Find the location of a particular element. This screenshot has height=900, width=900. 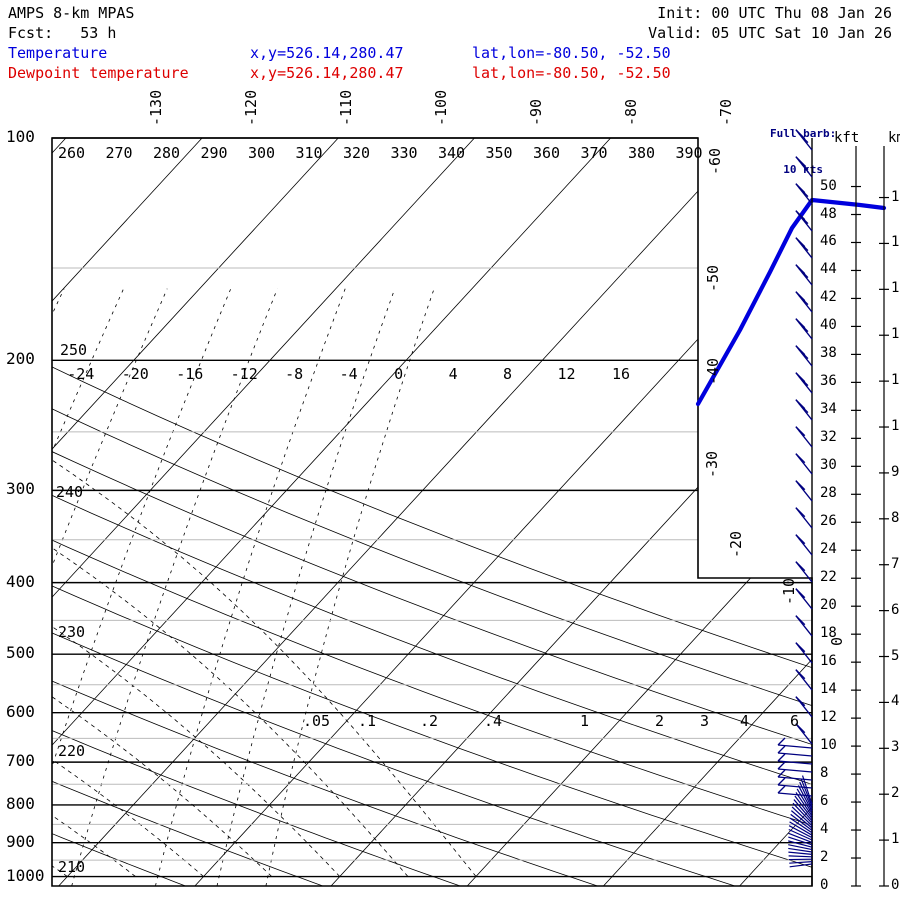

kft-tick-label: 32 is located at coordinates (828, 437).